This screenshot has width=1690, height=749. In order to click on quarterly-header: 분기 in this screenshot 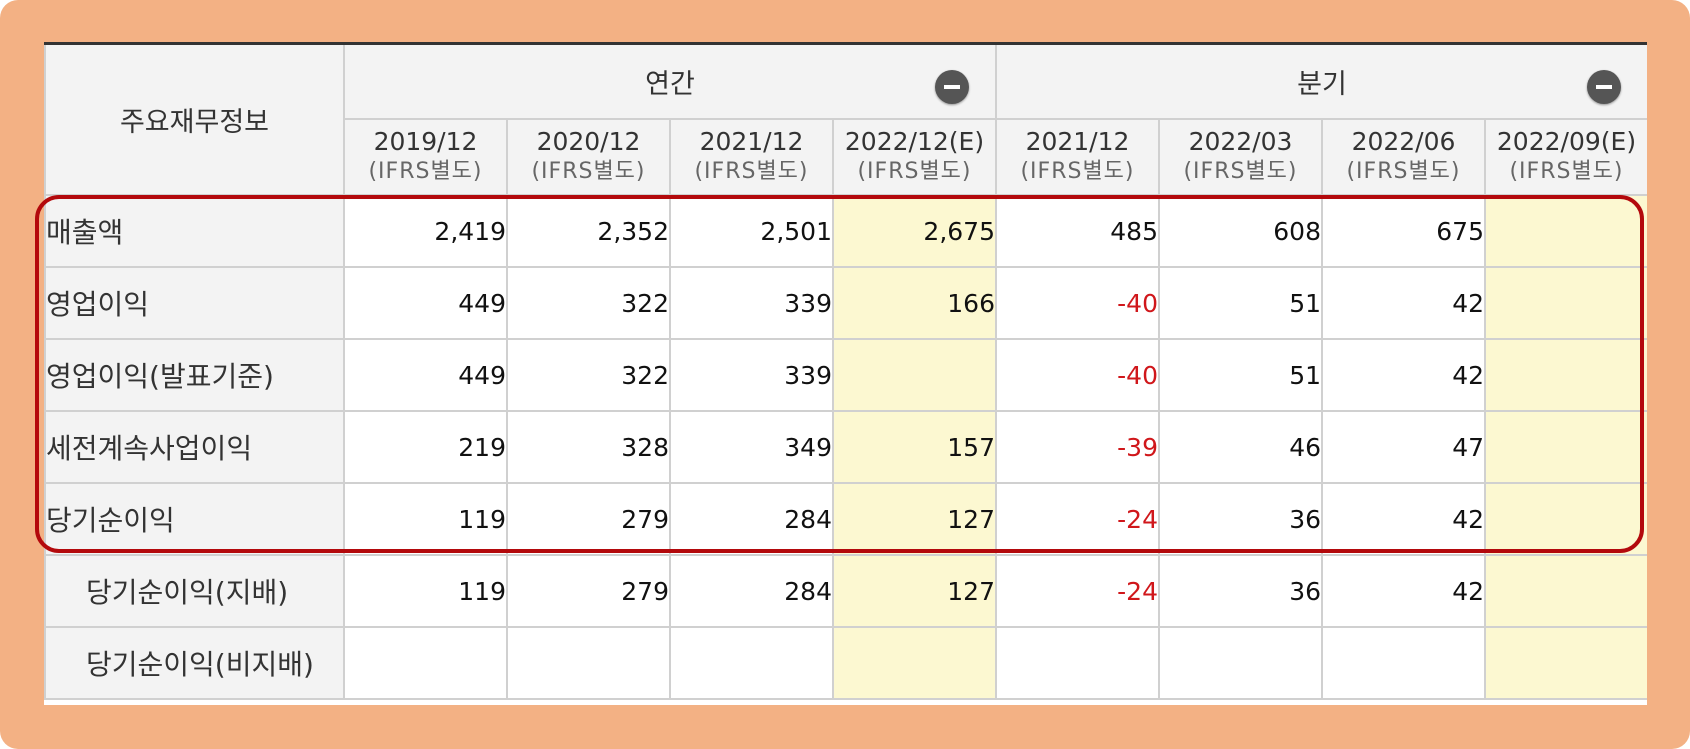, I will do `click(1321, 81)`.